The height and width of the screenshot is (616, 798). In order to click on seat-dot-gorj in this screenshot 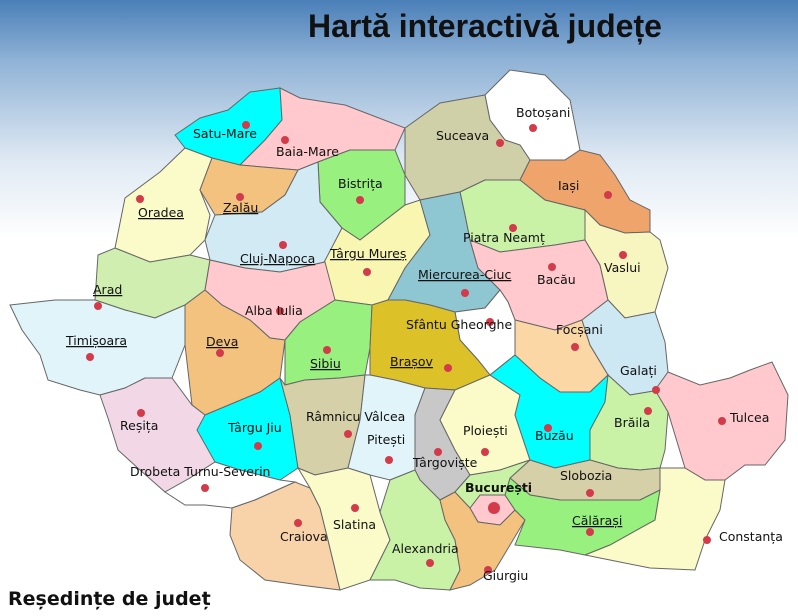, I will do `click(258, 446)`.